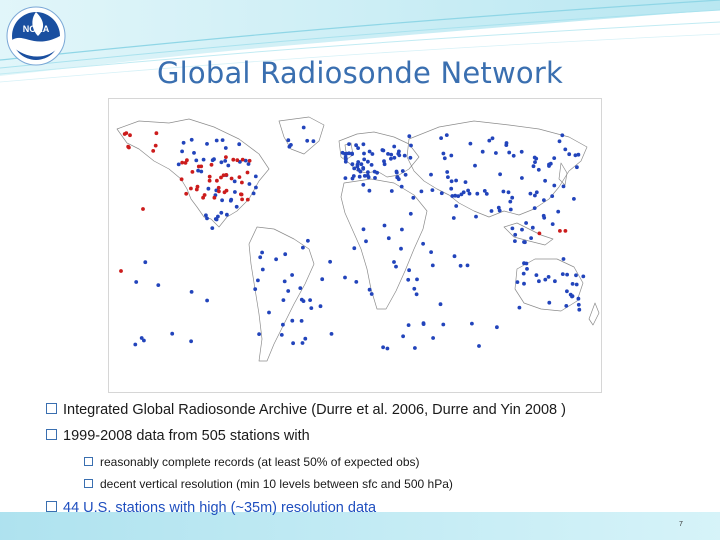 This screenshot has width=720, height=540. I want to click on coastline-africa, so click(384, 244).